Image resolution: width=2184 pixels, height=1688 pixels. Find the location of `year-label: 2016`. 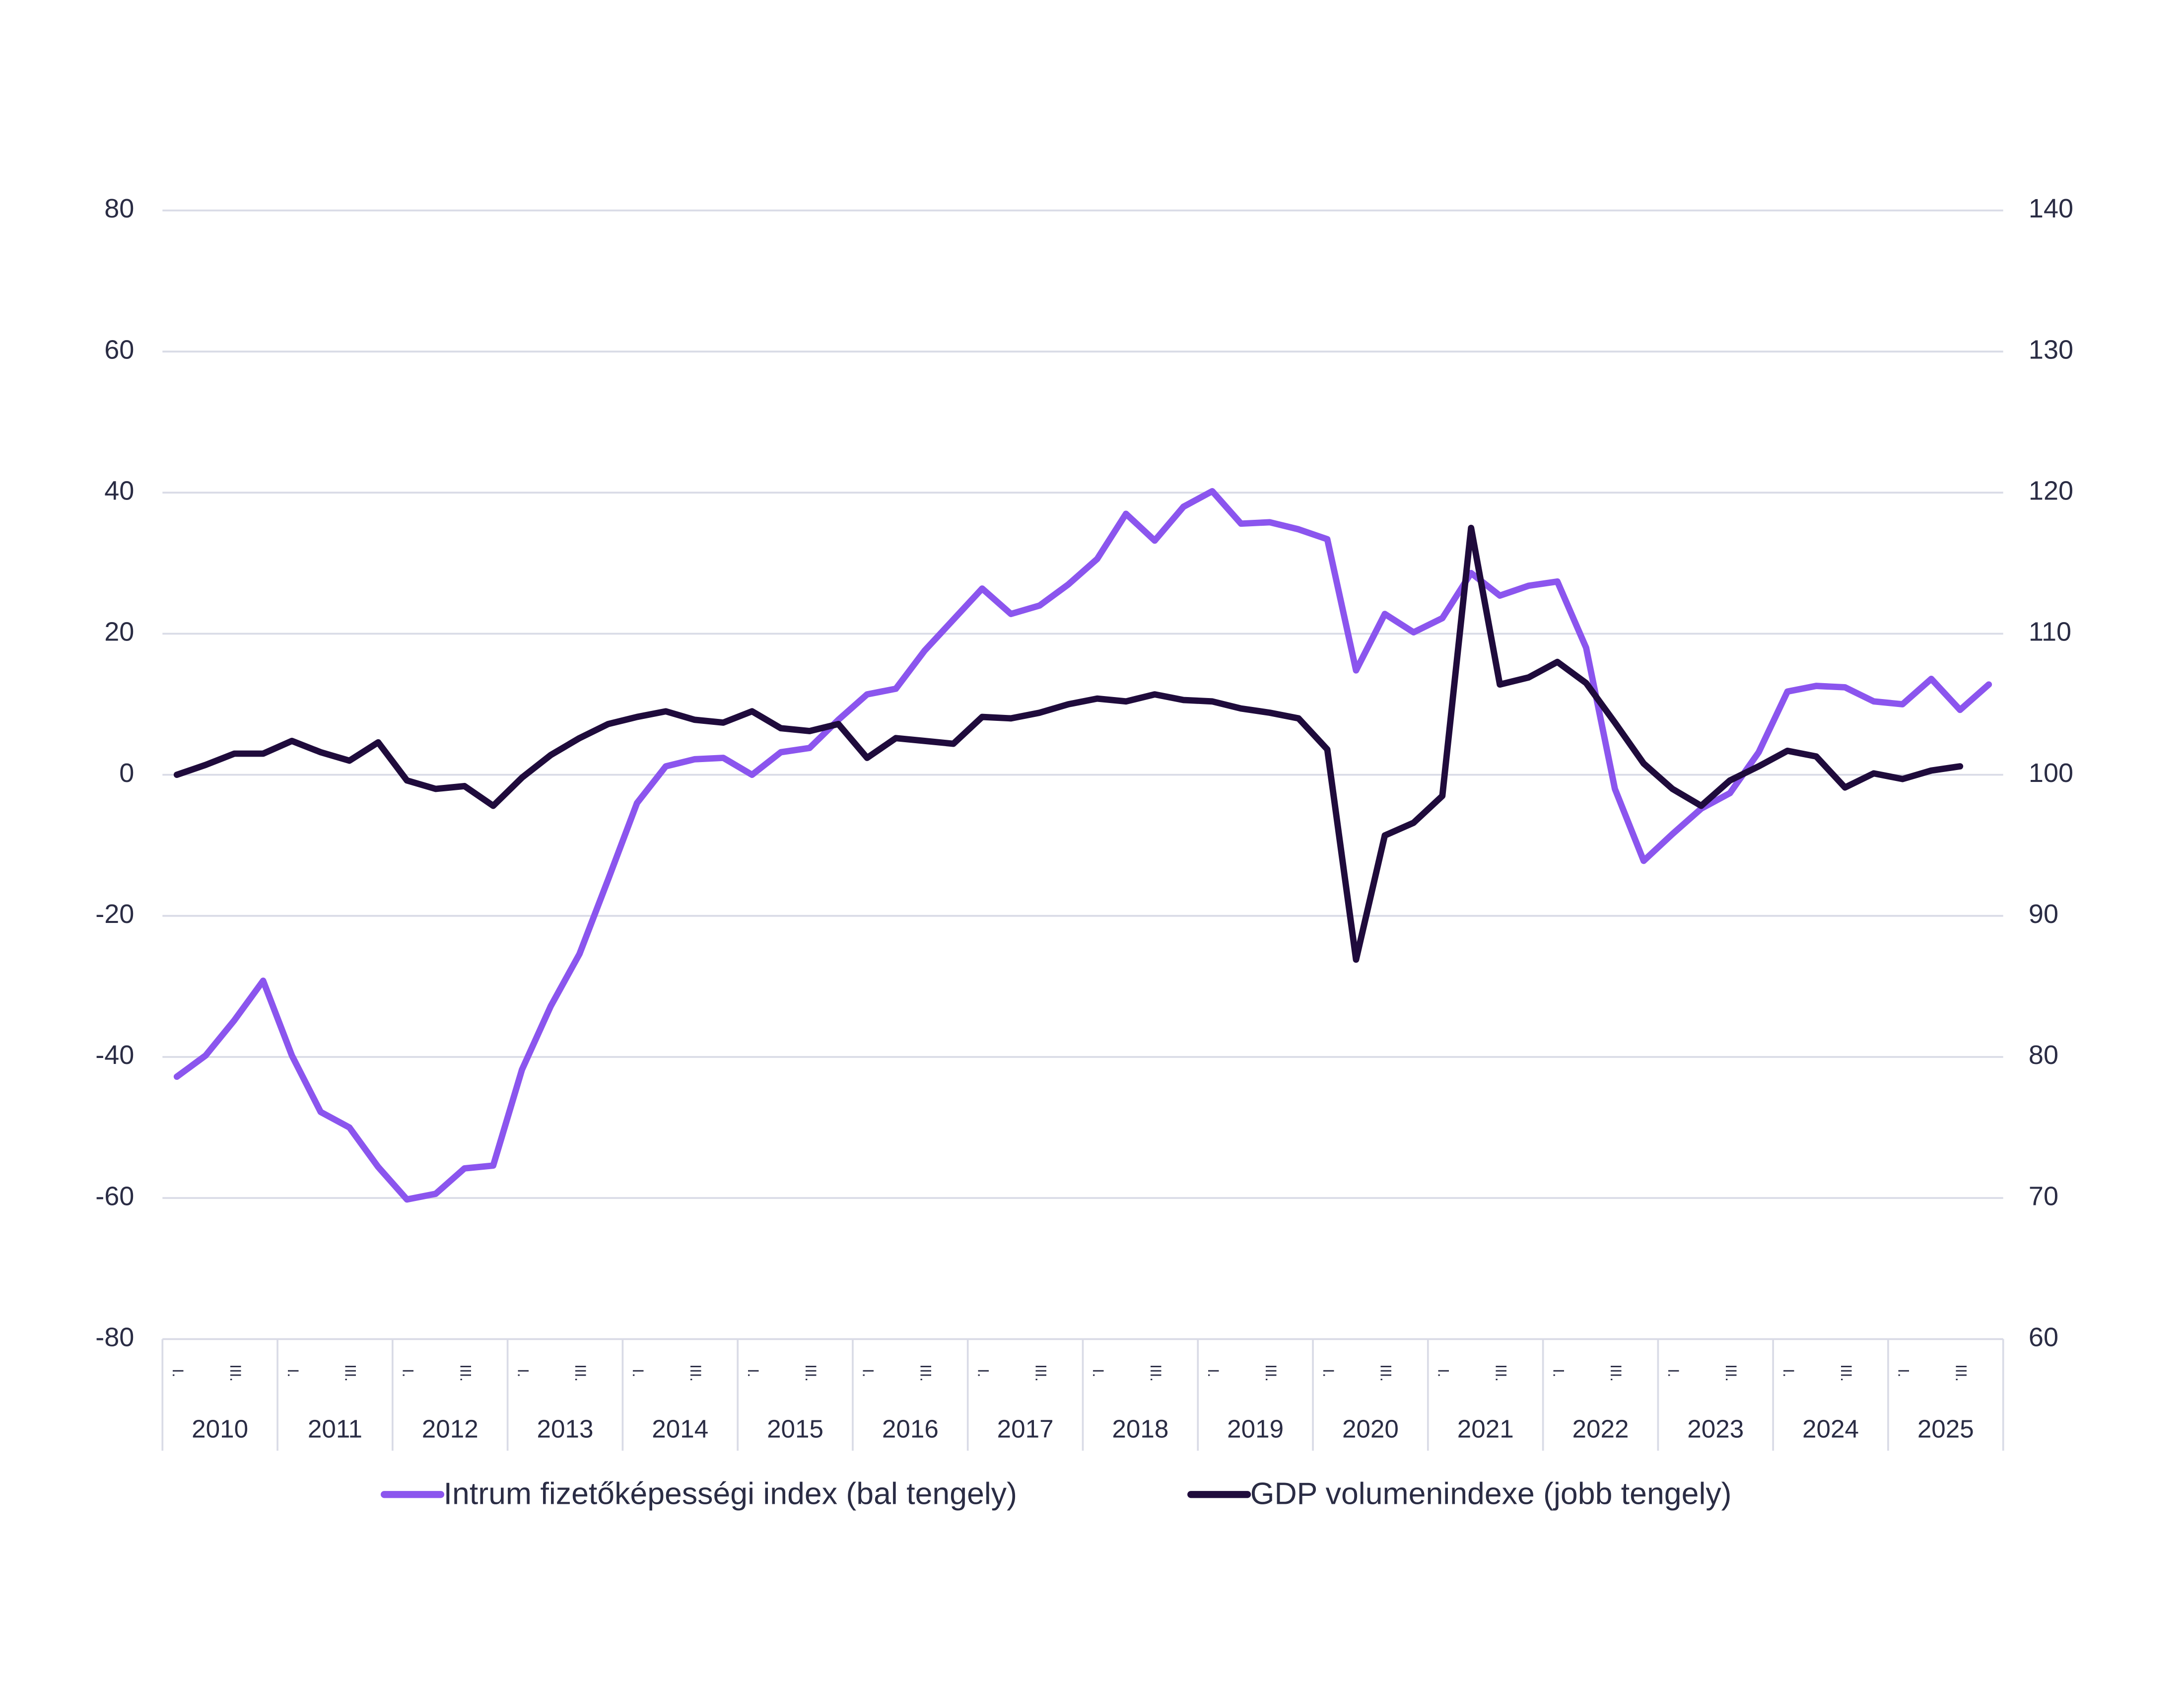

year-label: 2016 is located at coordinates (910, 1429).